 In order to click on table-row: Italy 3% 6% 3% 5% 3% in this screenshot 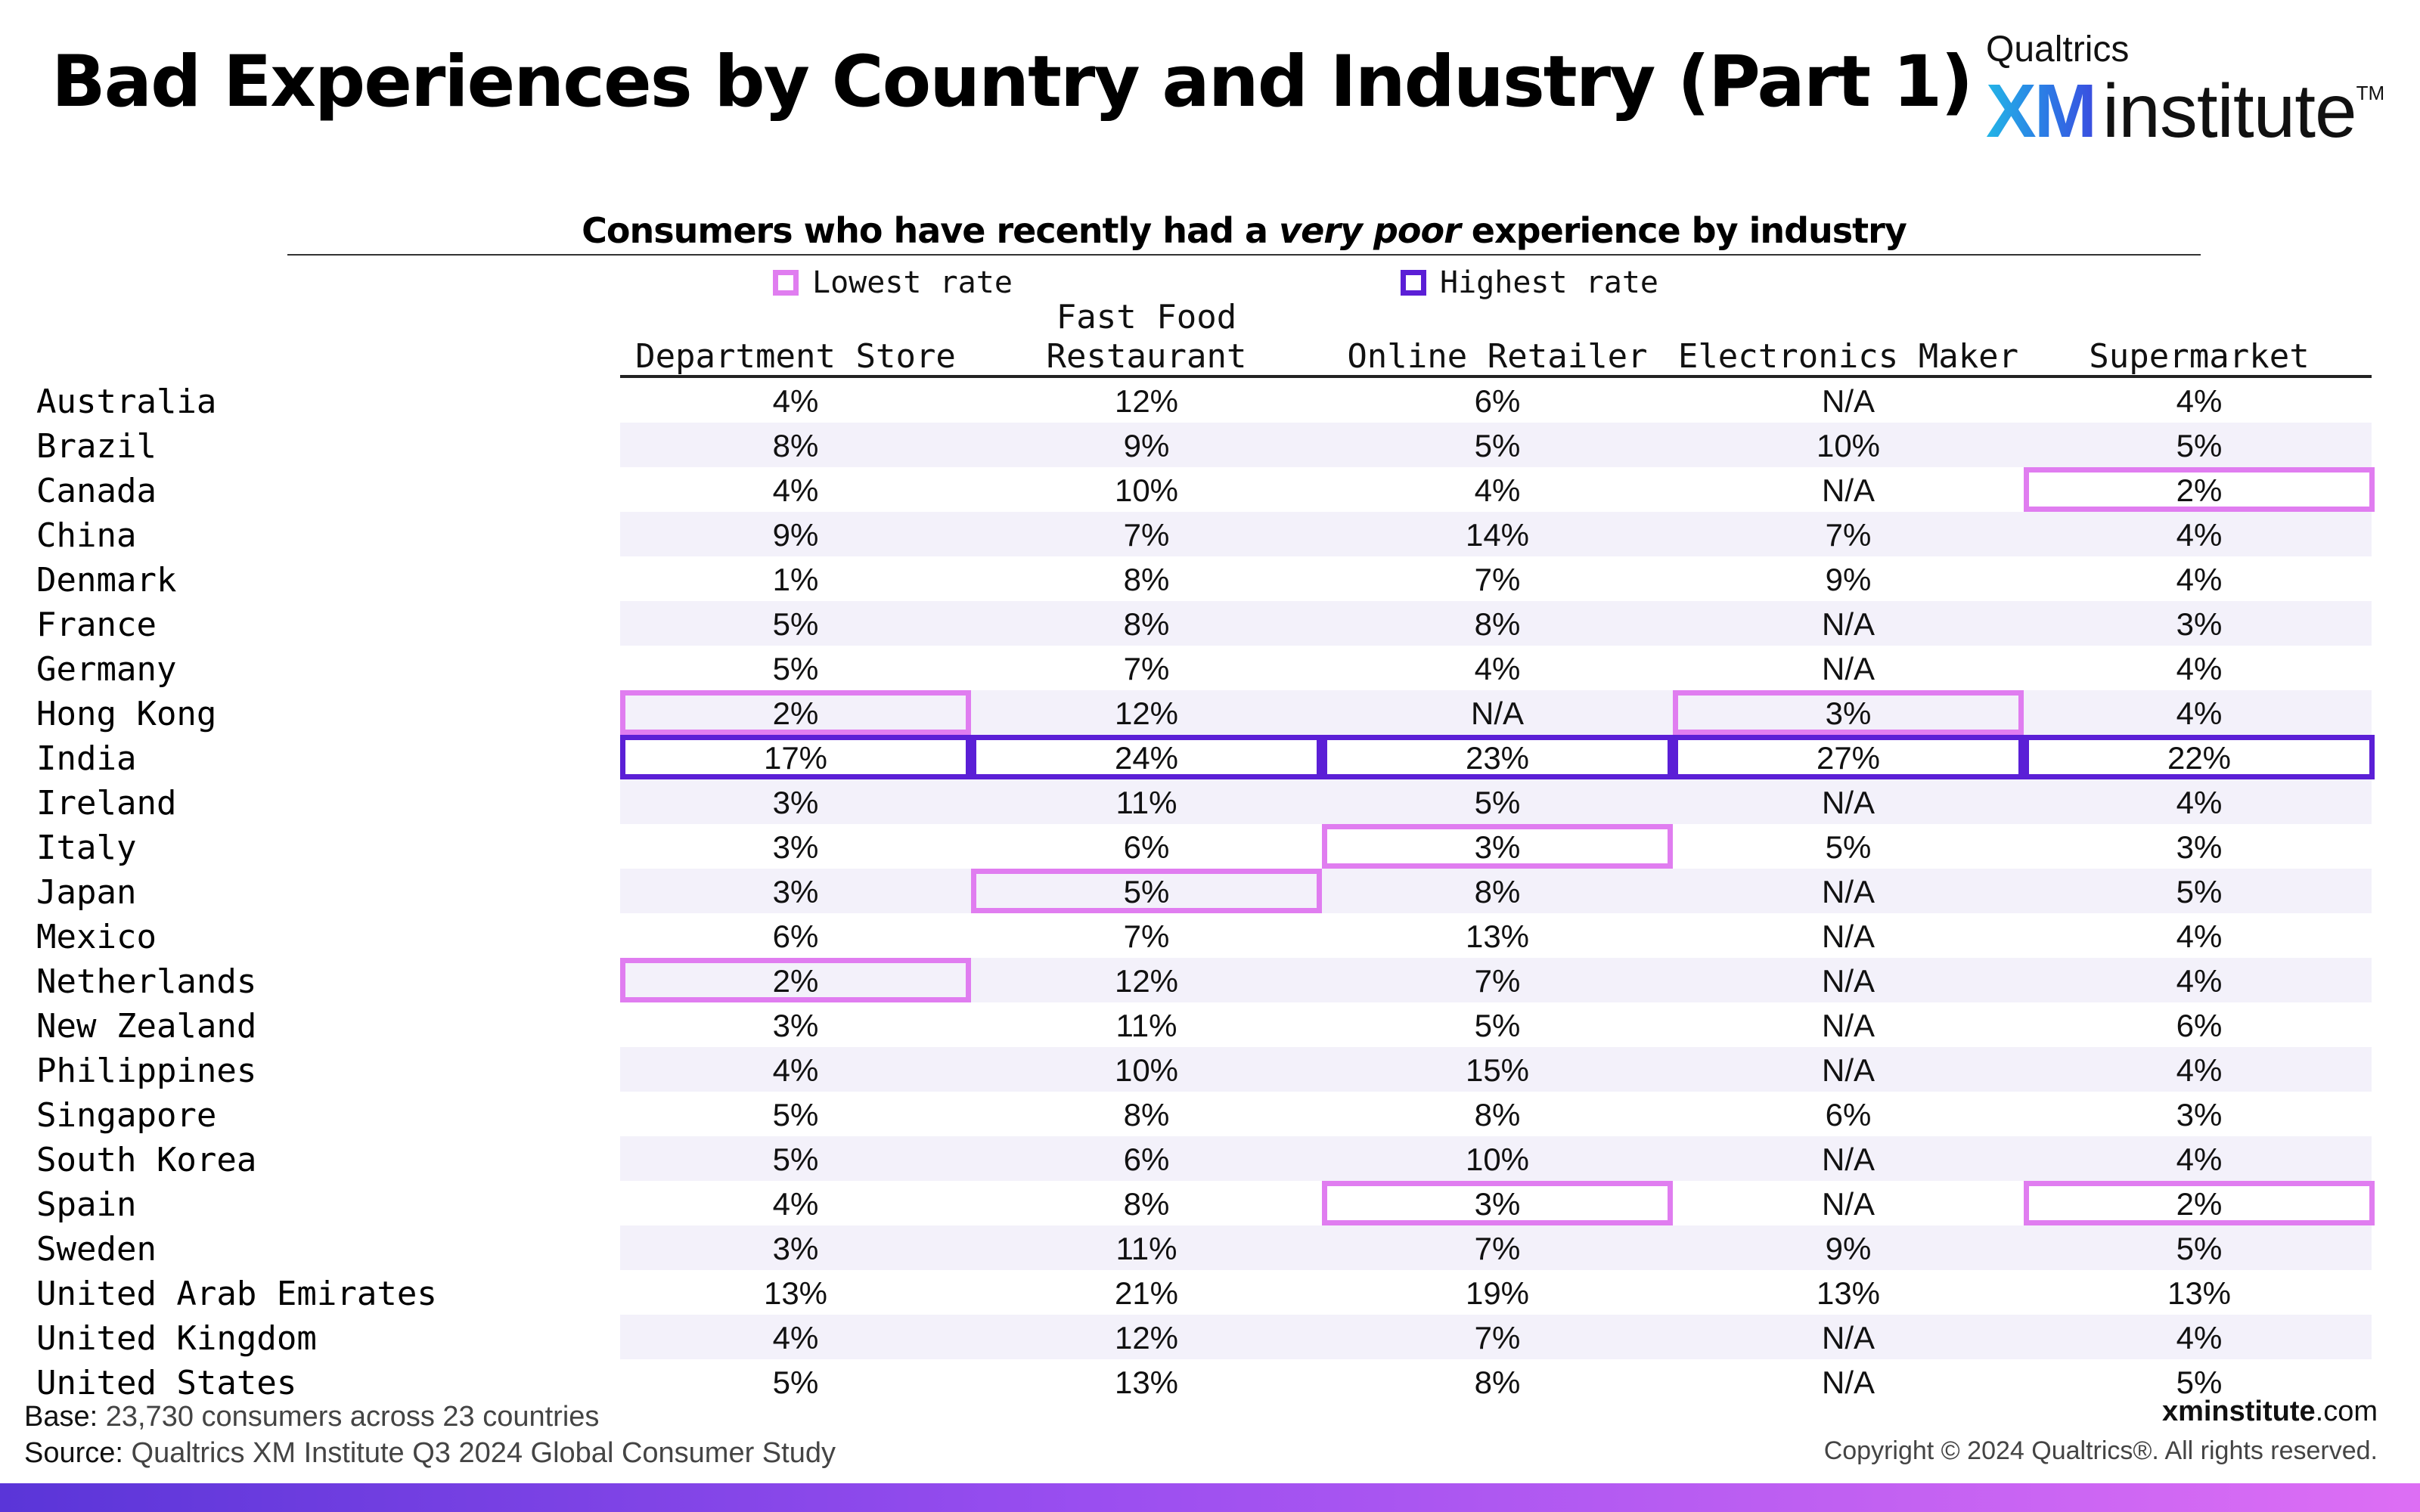, I will do `click(1210, 847)`.